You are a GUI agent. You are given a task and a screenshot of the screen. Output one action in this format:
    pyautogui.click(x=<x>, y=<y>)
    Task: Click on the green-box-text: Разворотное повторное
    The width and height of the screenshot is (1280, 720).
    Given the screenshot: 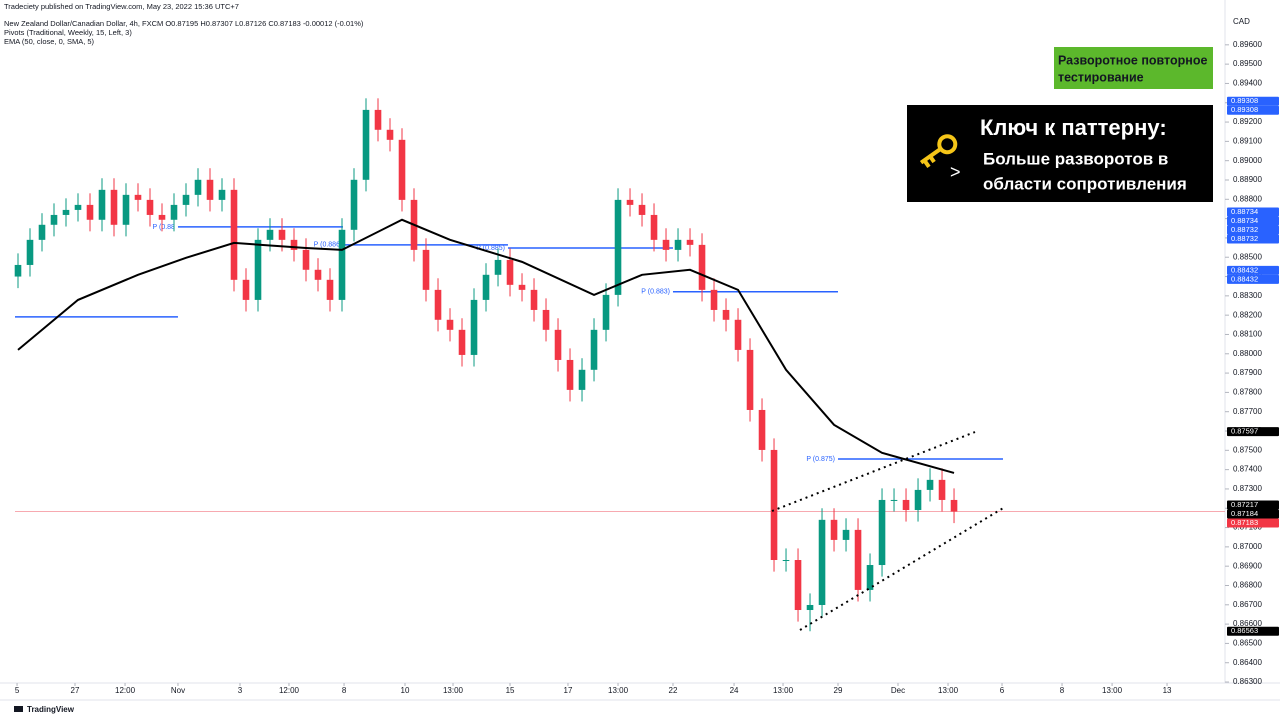 What is the action you would take?
    pyautogui.click(x=1132, y=60)
    